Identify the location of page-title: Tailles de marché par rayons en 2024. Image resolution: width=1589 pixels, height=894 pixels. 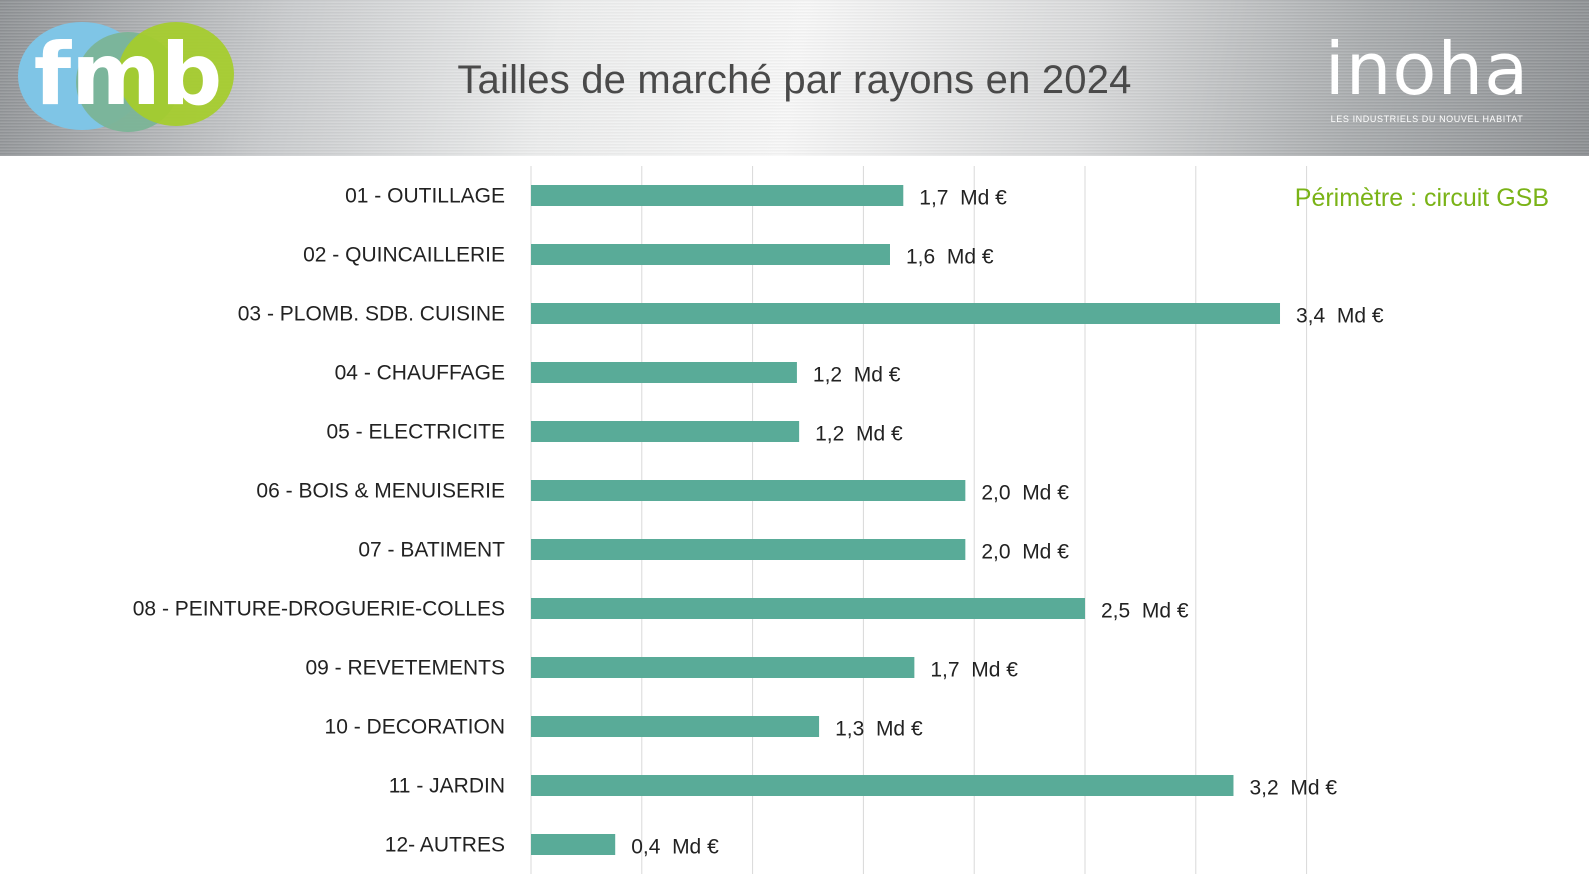
(794, 80).